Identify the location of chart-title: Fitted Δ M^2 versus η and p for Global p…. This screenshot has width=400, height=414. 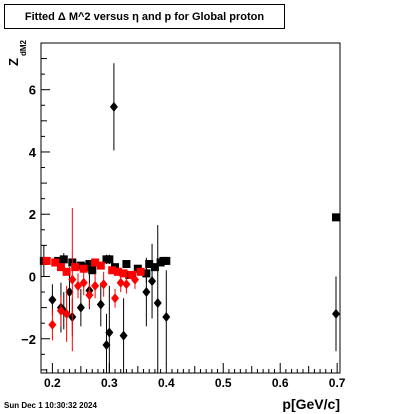
(144, 16).